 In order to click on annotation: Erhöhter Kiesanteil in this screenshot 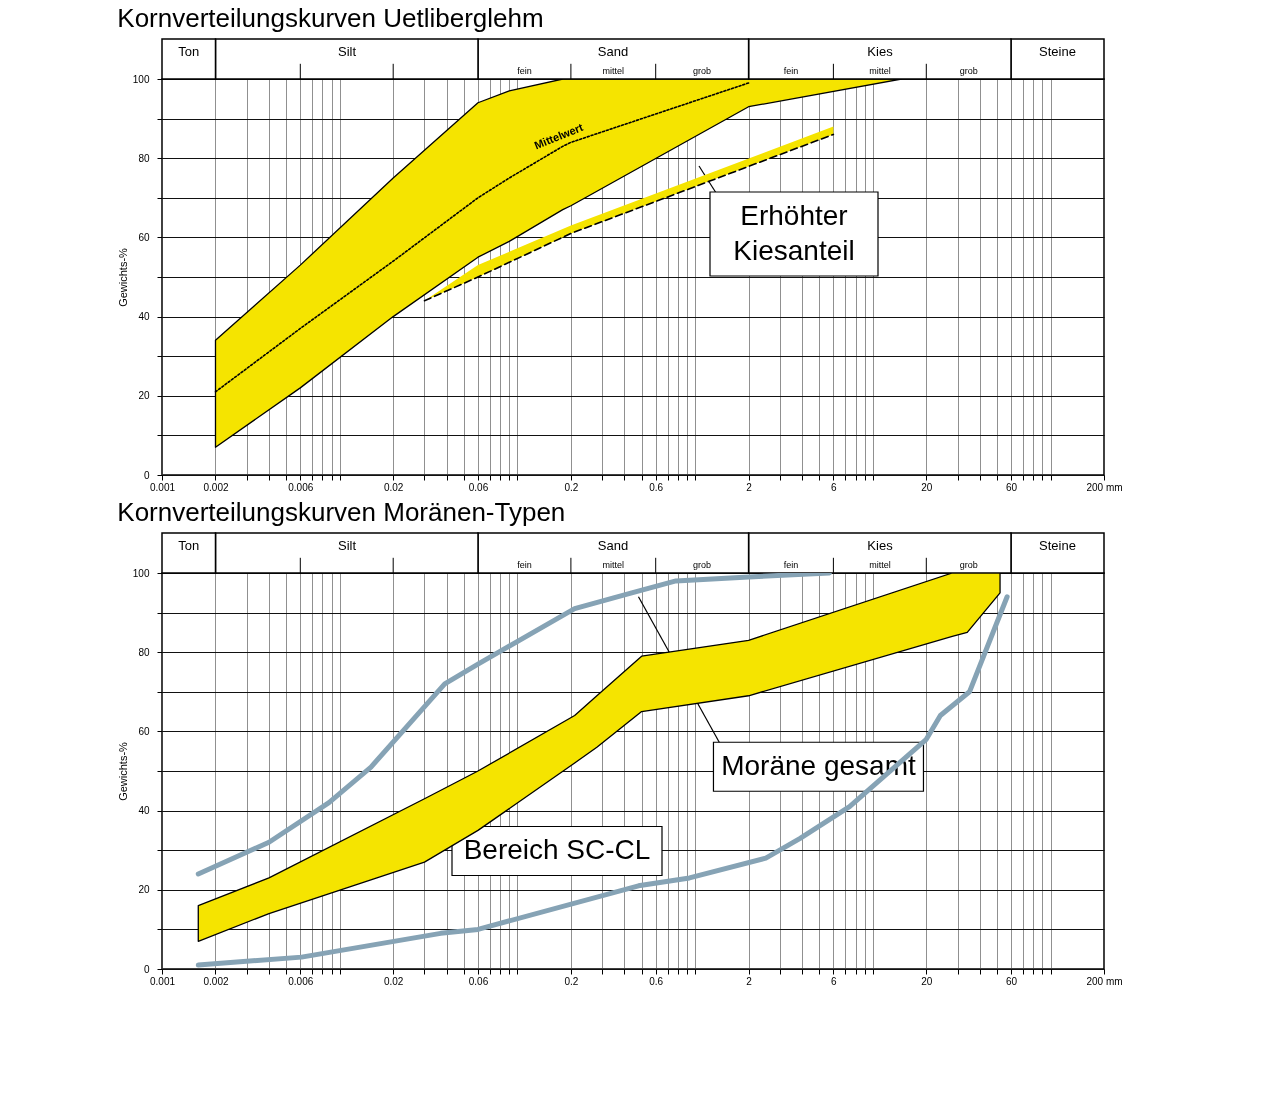, I will do `click(794, 232)`.